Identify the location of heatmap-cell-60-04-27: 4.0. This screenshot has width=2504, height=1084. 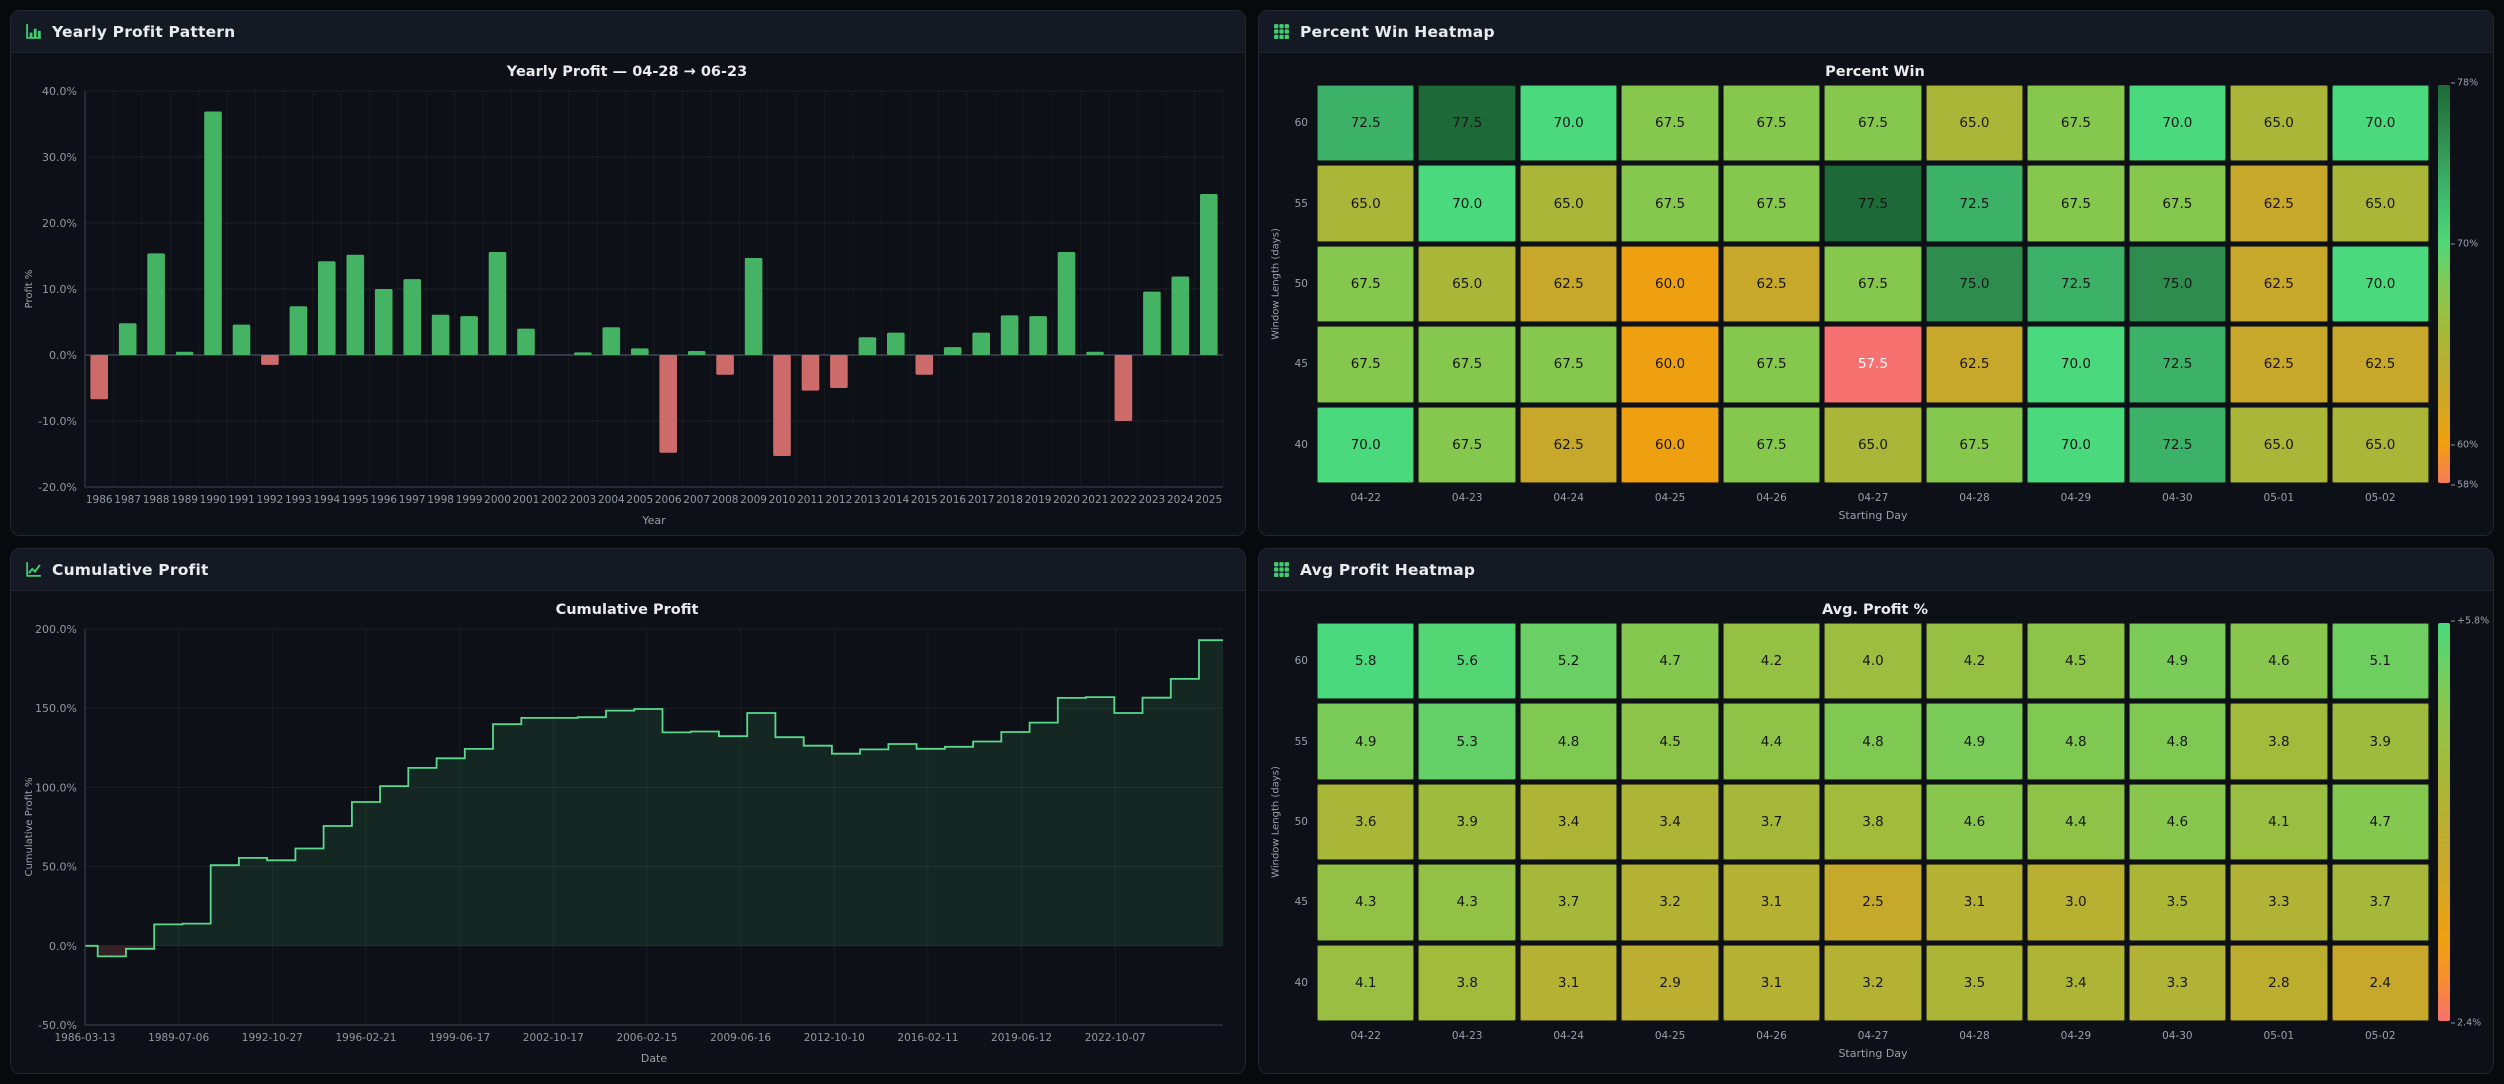
(1873, 661).